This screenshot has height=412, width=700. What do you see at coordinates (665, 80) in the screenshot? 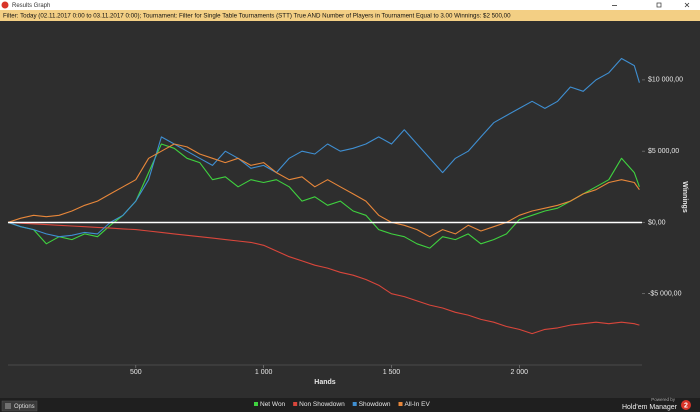
I see `y-tick-label: $10 000,00` at bounding box center [665, 80].